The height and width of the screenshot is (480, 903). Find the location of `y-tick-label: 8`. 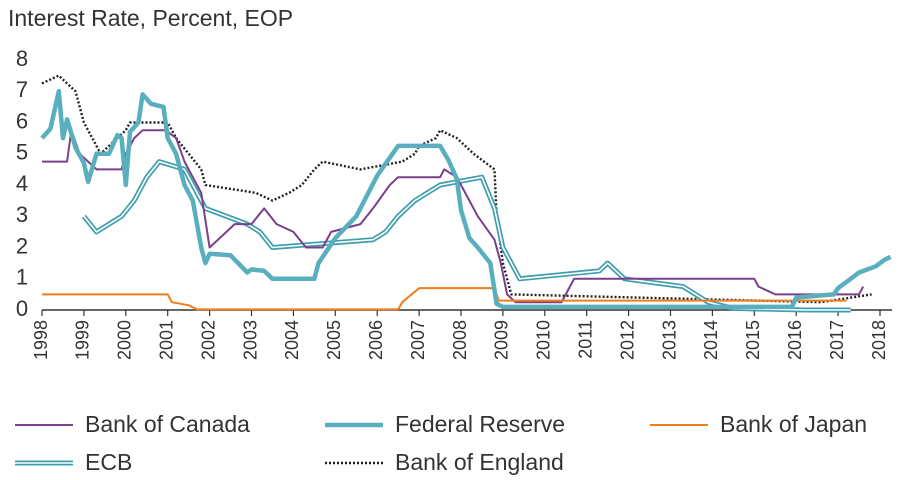

y-tick-label: 8 is located at coordinates (22, 58).